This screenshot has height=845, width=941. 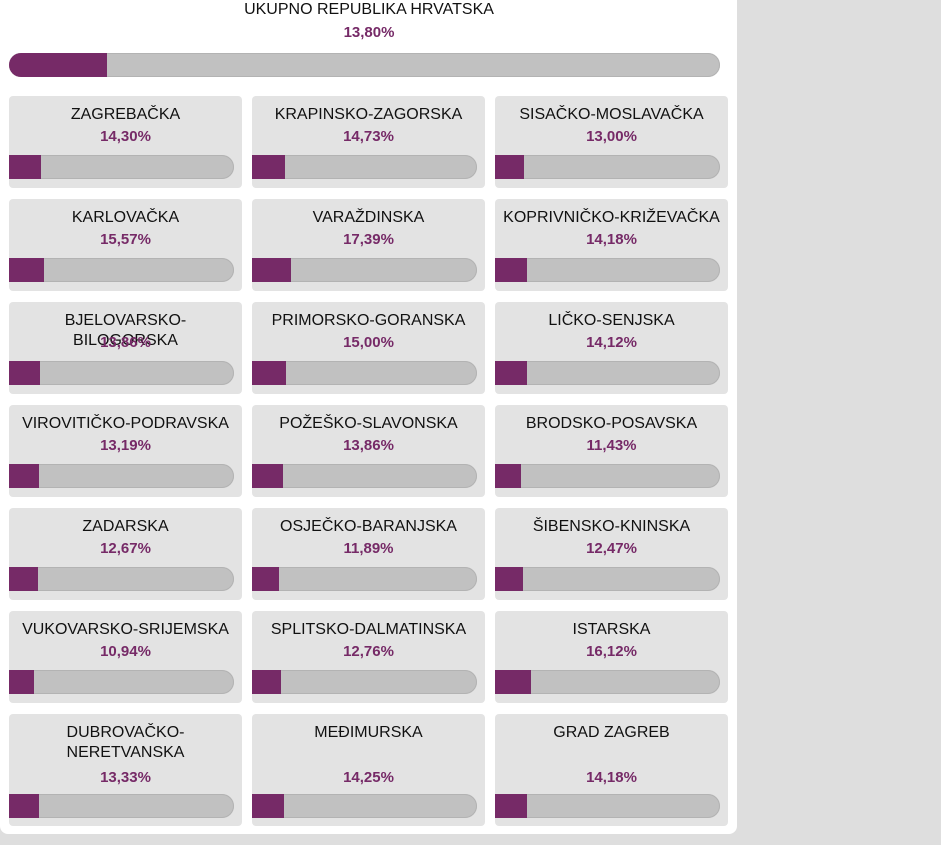 What do you see at coordinates (368, 114) in the screenshot?
I see `county-name: KRAPINSKO-ZAGORSKA` at bounding box center [368, 114].